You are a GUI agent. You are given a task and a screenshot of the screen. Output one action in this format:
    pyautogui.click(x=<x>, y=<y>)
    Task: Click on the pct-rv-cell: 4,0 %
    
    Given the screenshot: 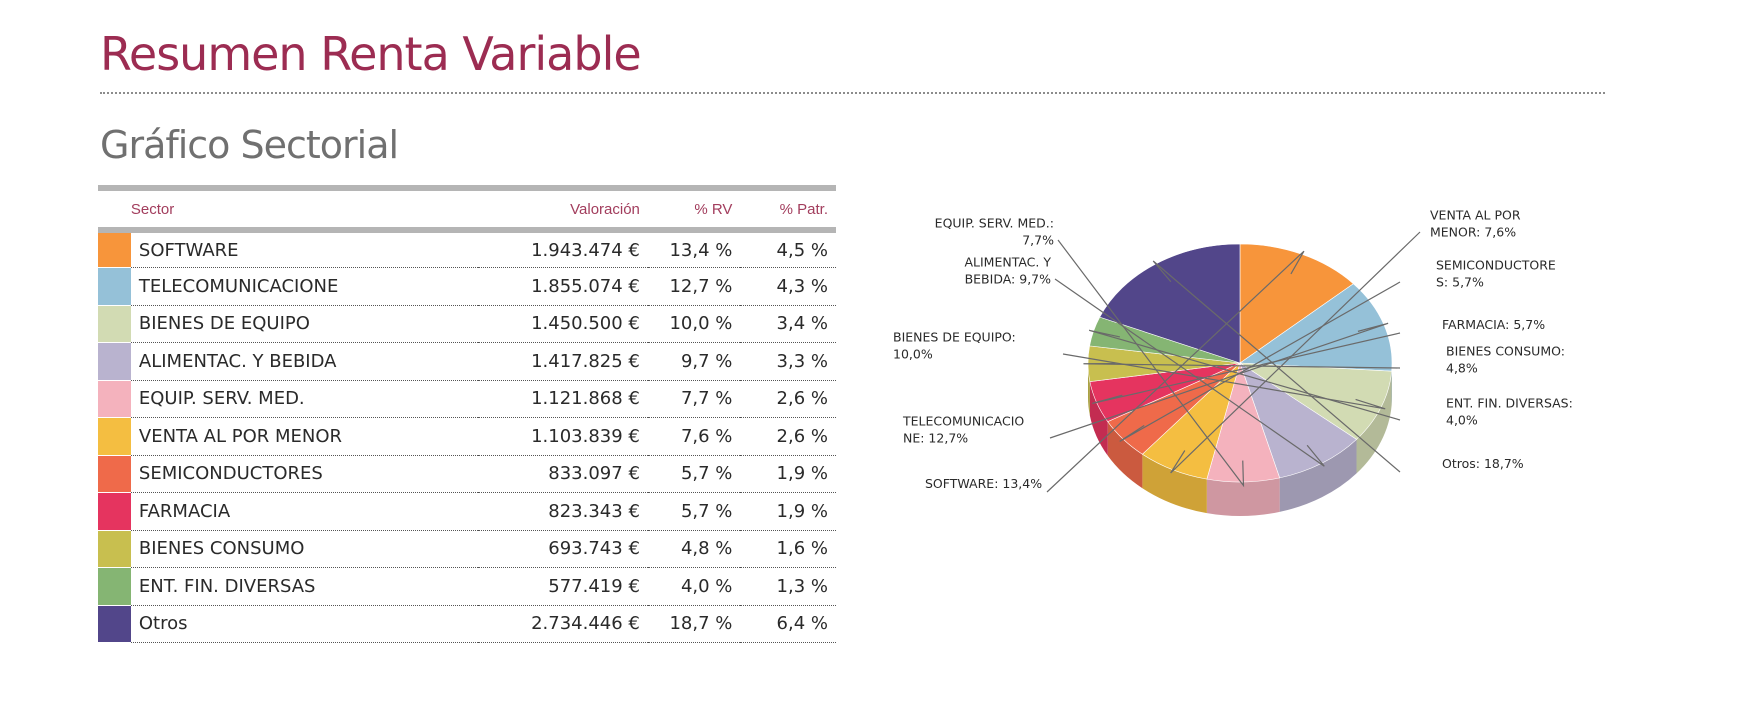 What is the action you would take?
    pyautogui.click(x=694, y=586)
    